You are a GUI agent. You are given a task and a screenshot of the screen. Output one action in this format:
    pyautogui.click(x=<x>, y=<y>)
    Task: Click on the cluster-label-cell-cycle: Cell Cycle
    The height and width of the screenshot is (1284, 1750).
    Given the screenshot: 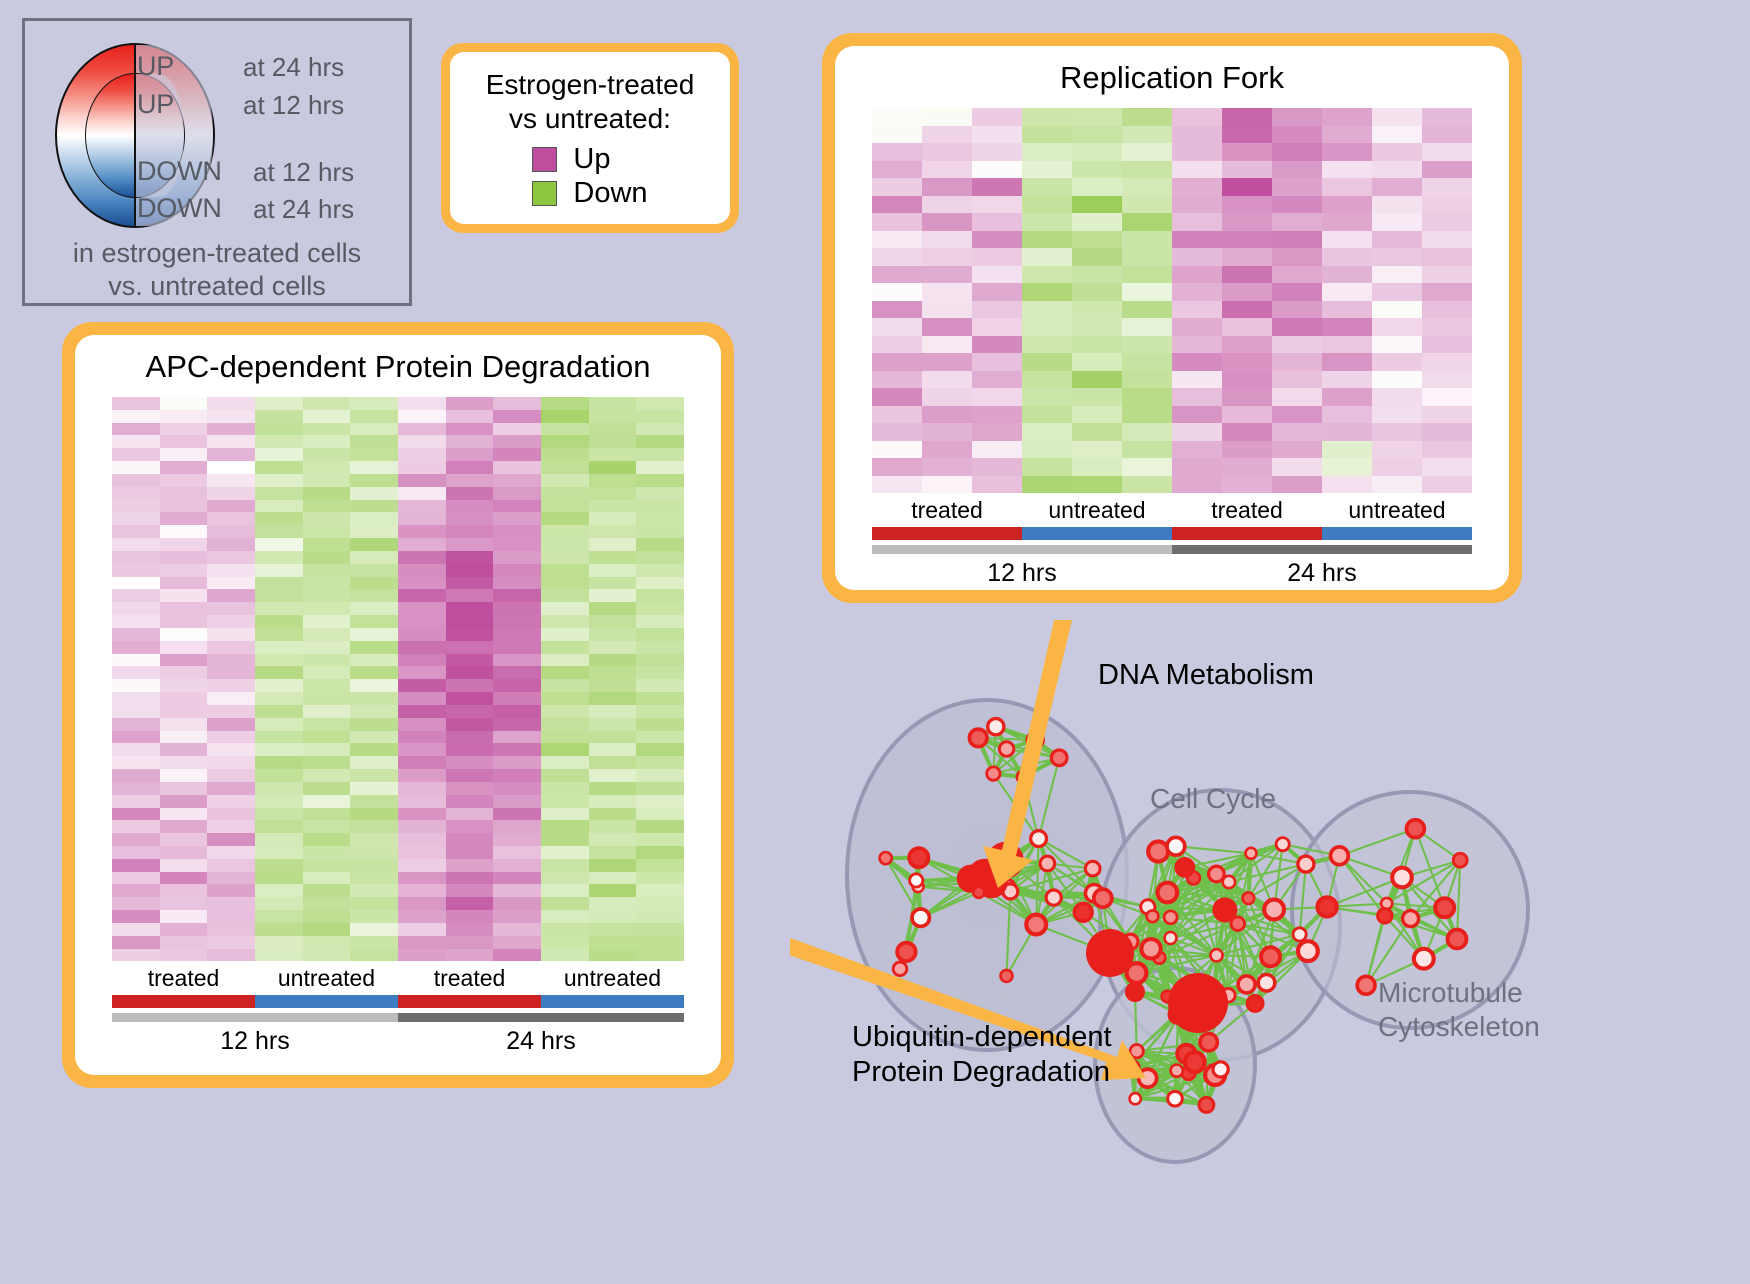 What is the action you would take?
    pyautogui.click(x=1213, y=799)
    